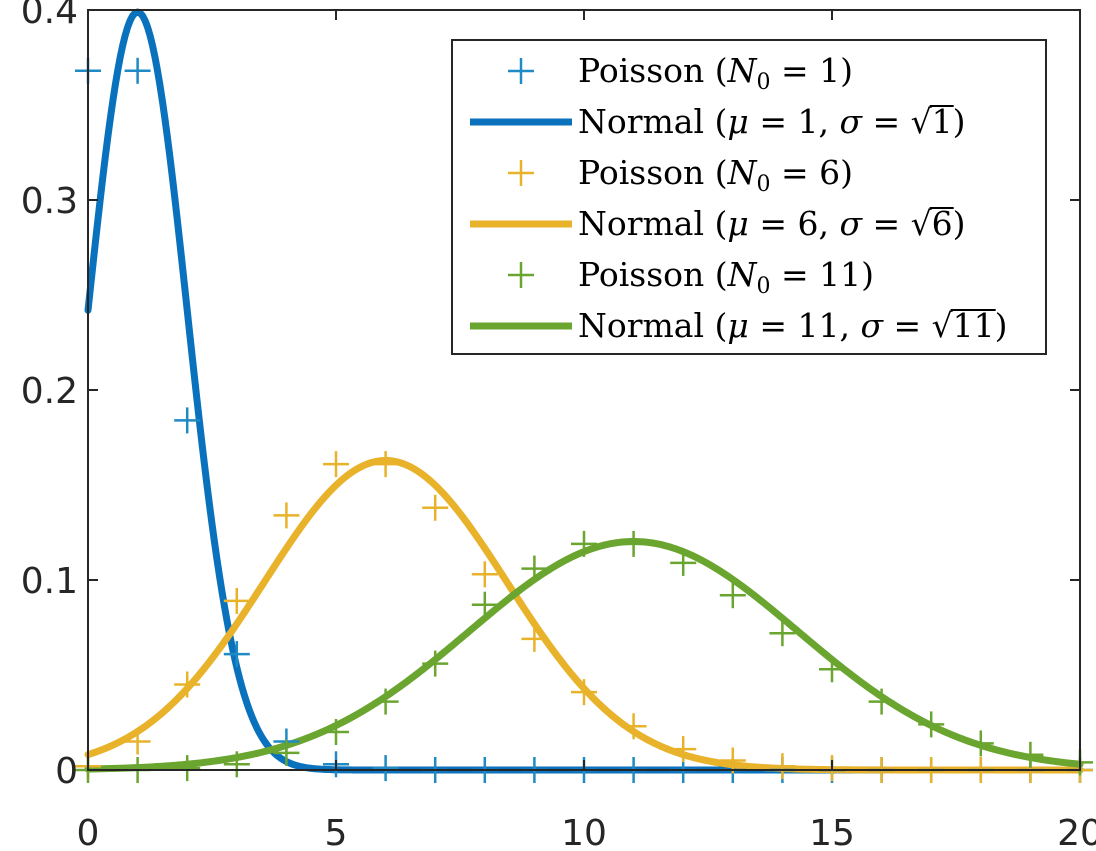  Describe the element at coordinates (49, 391) in the screenshot. I see `y-tick-label: 0.2` at that location.